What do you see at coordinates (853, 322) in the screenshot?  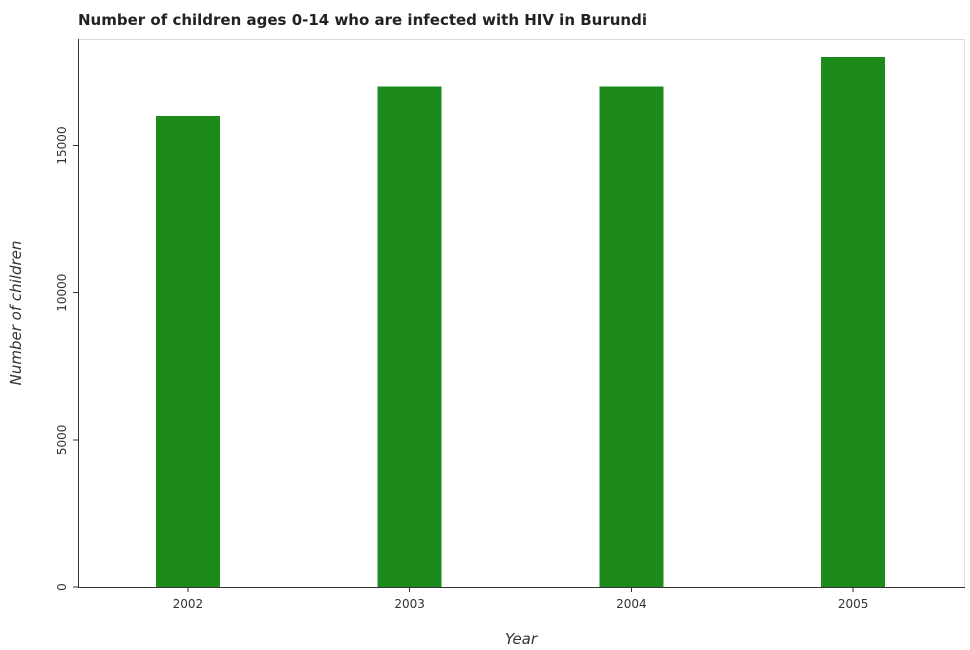 I see `bar-2005` at bounding box center [853, 322].